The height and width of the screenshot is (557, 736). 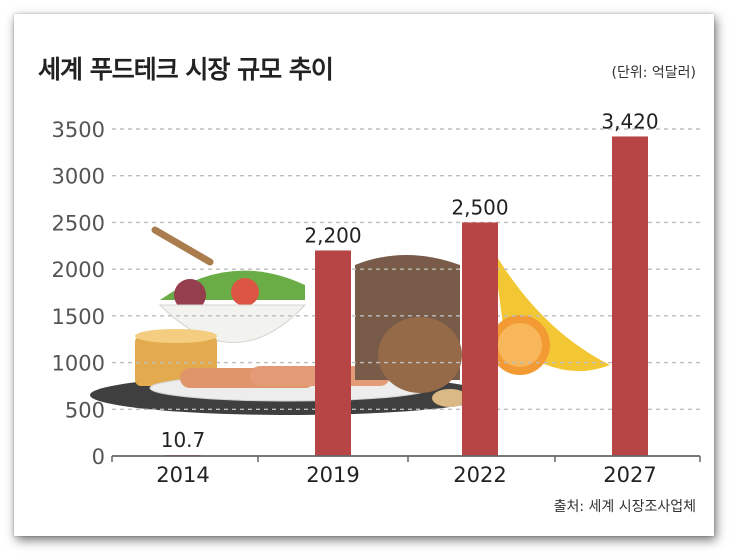 What do you see at coordinates (85, 410) in the screenshot?
I see `y-tick-label: 500` at bounding box center [85, 410].